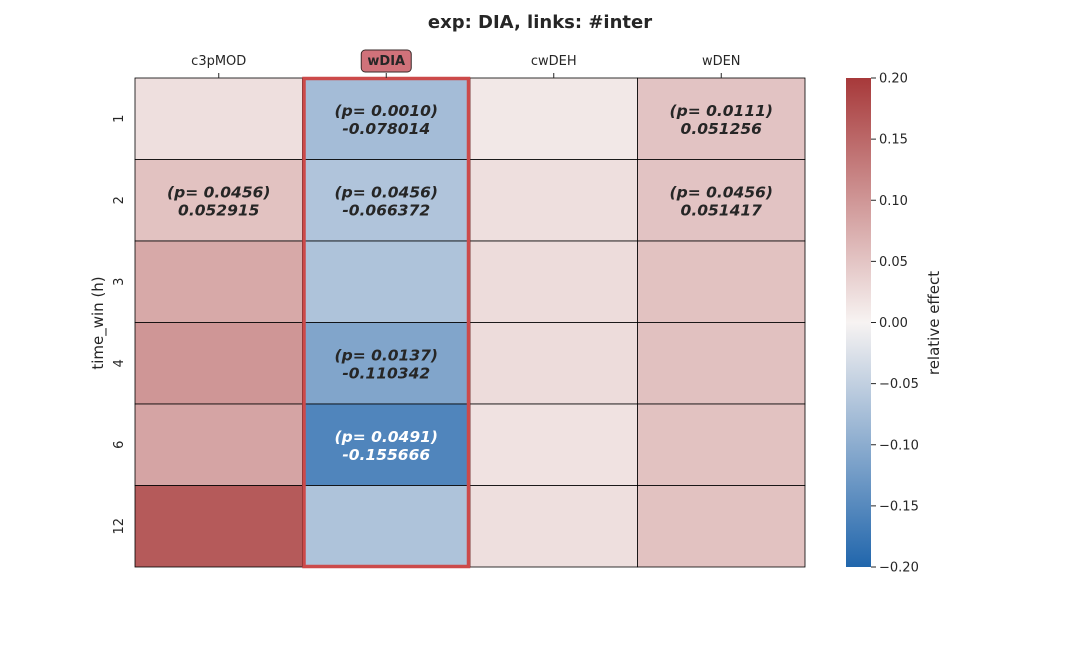 The width and height of the screenshot is (1080, 648). I want to click on colorbar-tick-label: −0.10, so click(899, 445).